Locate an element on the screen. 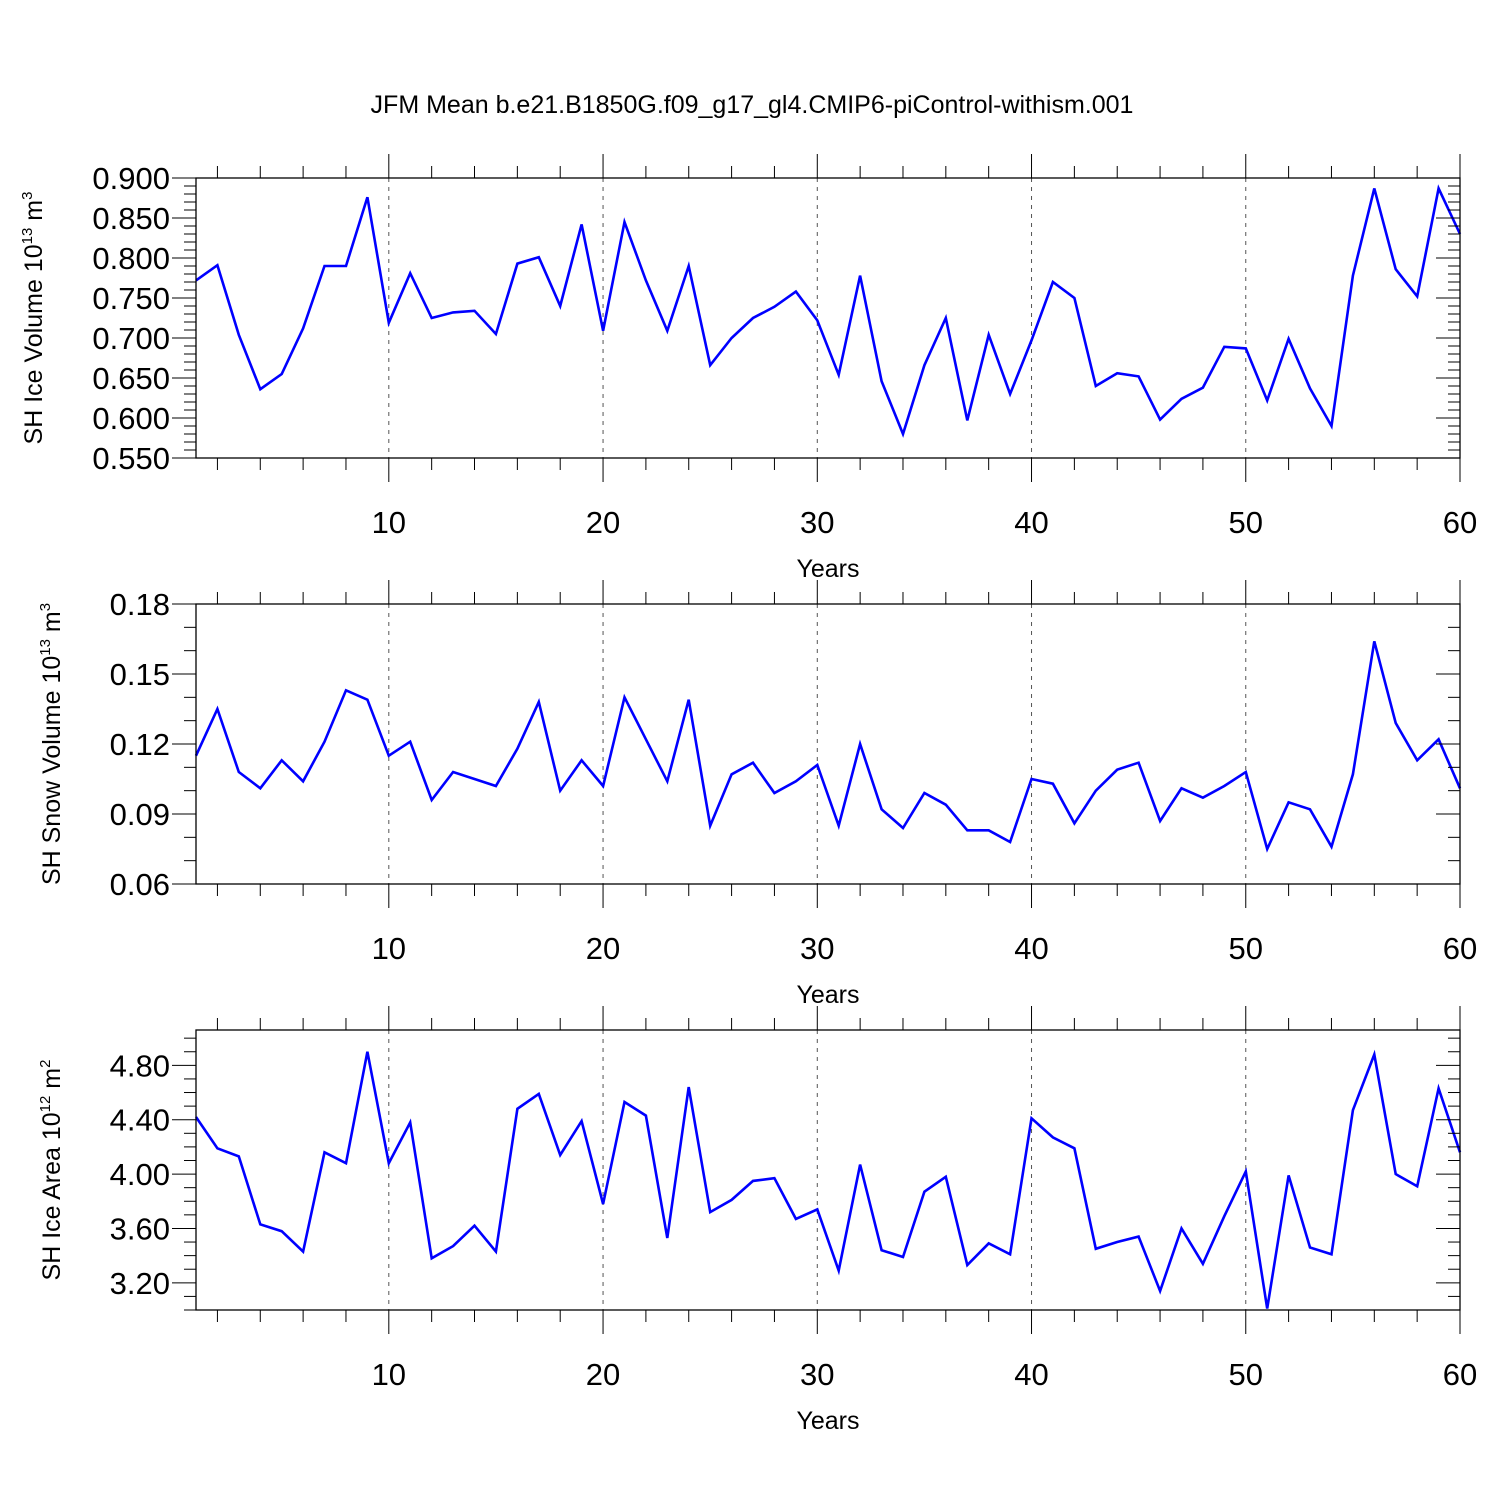 The width and height of the screenshot is (1500, 1500). ylabel-ice-volume: SH Ice Volume 1013 m3 is located at coordinates (33, 318).